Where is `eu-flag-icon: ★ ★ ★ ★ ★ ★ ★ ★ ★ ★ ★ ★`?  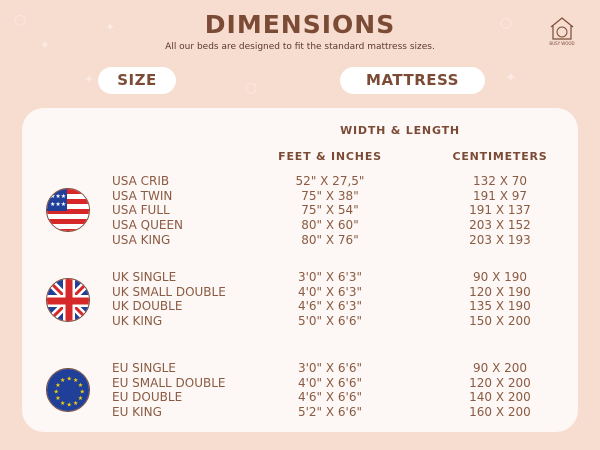 eu-flag-icon: ★ ★ ★ ★ ★ ★ ★ ★ ★ ★ ★ ★ is located at coordinates (68, 390).